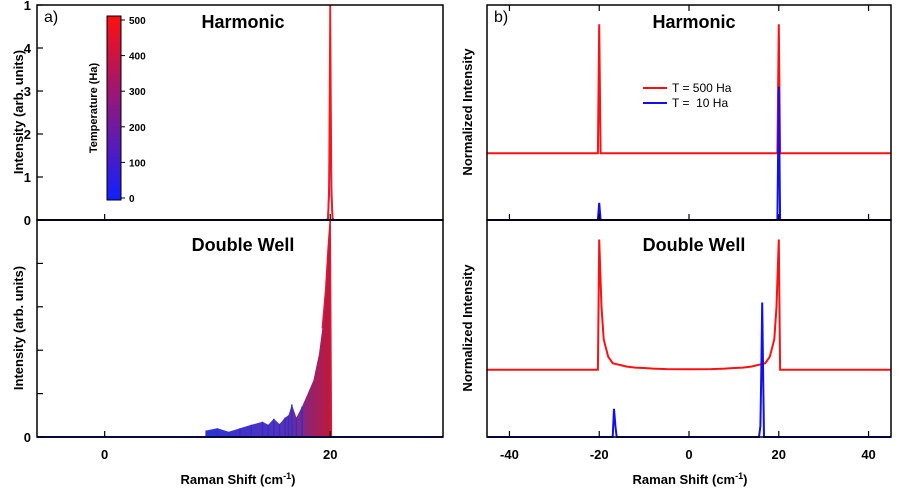  I want to click on colorbar-tick-label: 400, so click(137, 57).